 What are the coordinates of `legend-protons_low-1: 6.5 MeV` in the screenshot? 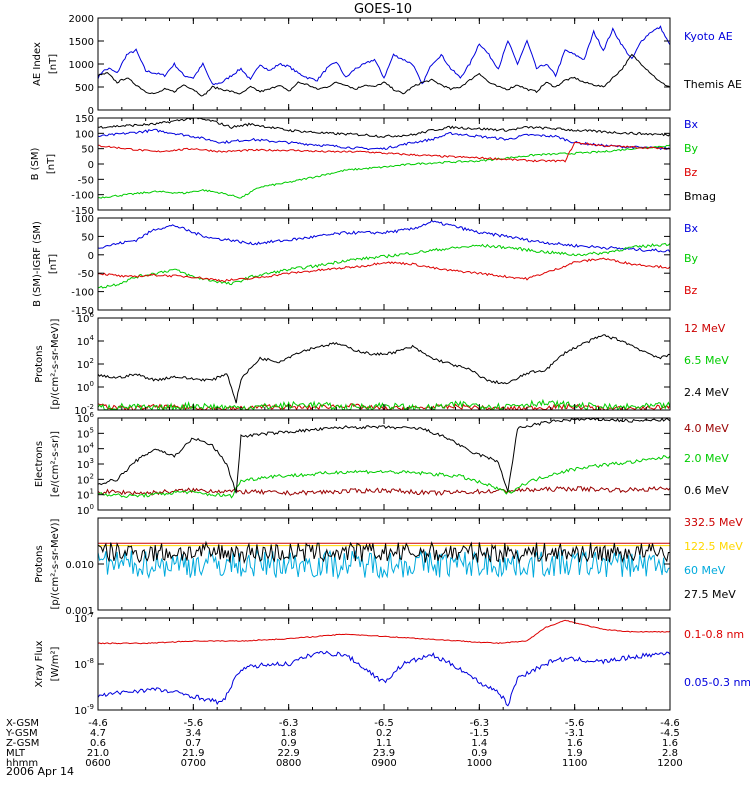 It's located at (706, 360).